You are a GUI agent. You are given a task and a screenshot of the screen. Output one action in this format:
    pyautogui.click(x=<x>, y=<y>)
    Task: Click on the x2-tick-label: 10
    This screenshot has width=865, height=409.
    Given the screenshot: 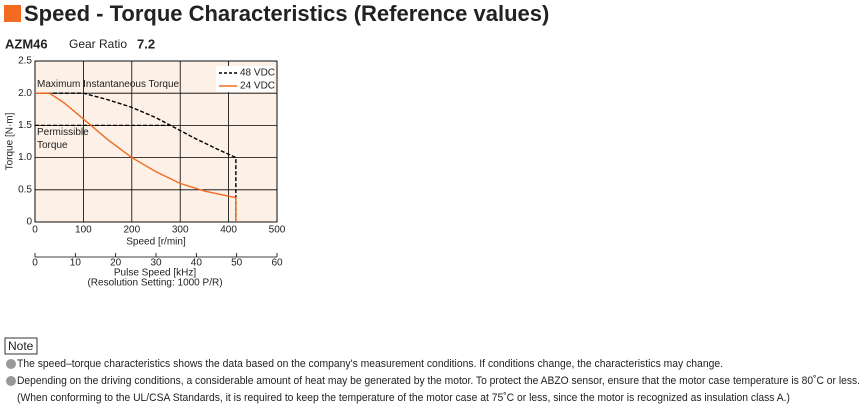 What is the action you would take?
    pyautogui.click(x=76, y=263)
    